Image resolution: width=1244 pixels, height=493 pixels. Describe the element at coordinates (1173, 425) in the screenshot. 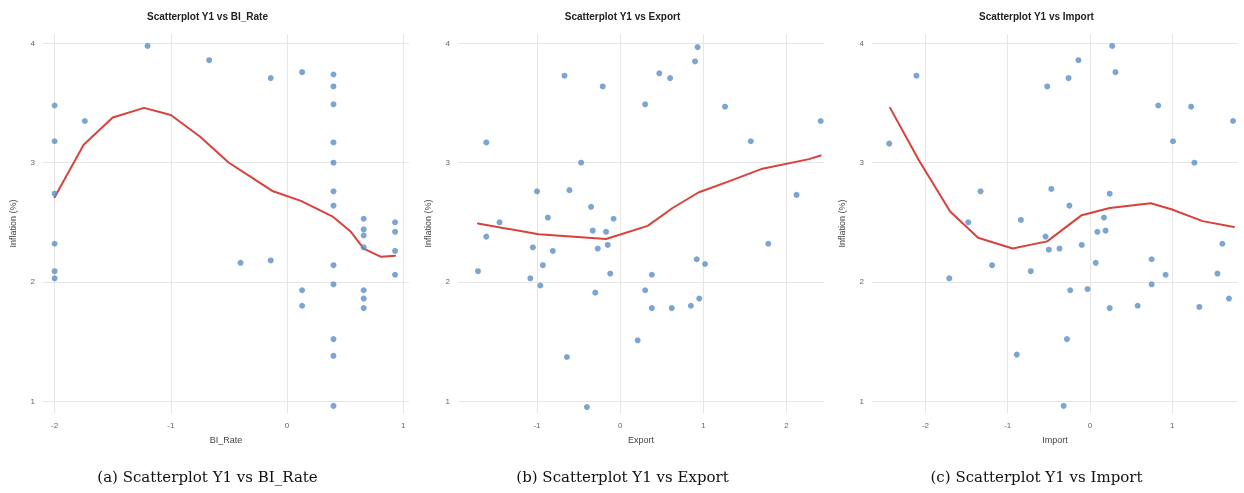

I see `x-tick-label: 1` at that location.